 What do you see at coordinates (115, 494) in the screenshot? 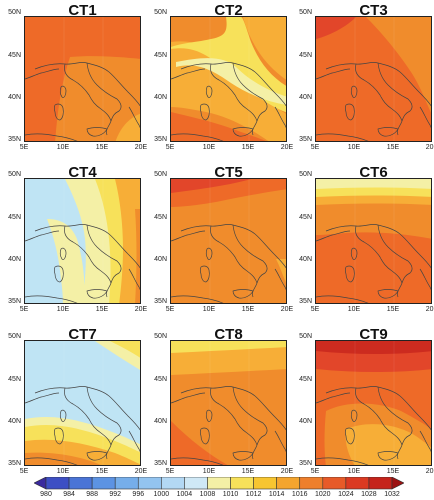
I see `colorbar-tick-label: 992` at bounding box center [115, 494].